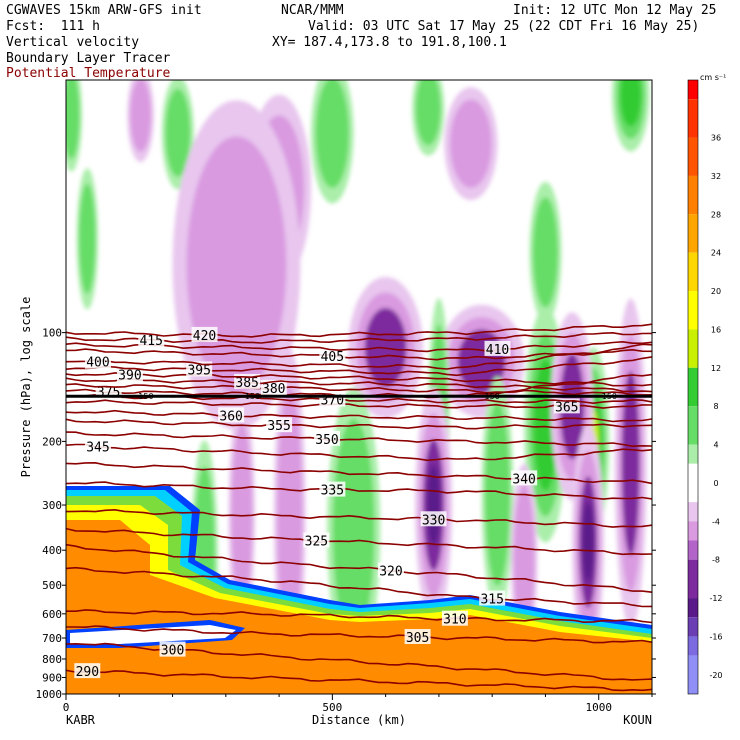 This screenshot has height=740, width=740. Describe the element at coordinates (52, 659) in the screenshot. I see `y-tick-label: 800` at that location.